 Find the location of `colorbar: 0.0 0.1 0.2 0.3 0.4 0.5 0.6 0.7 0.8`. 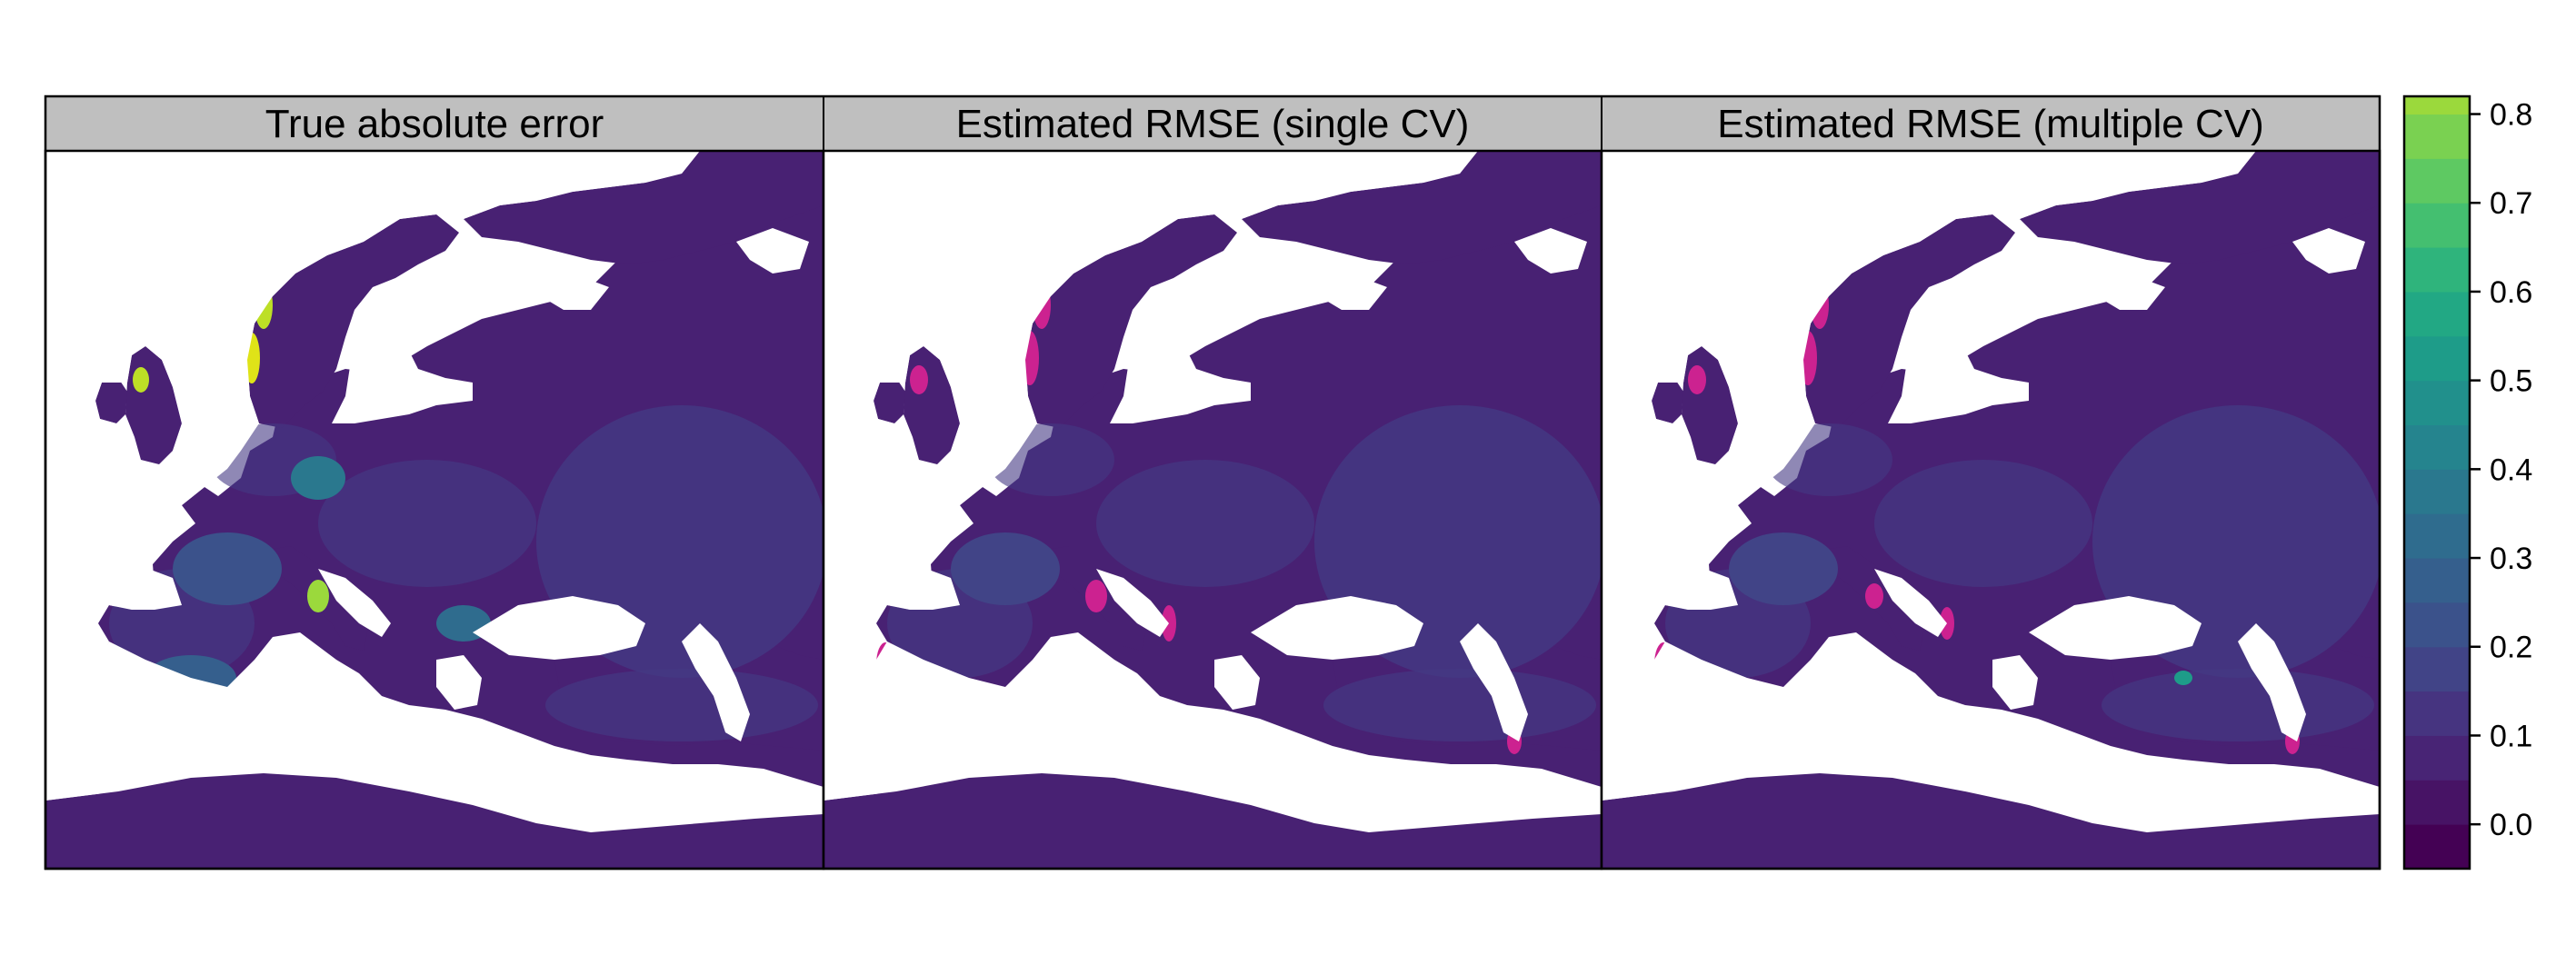

colorbar: 0.0 0.1 0.2 0.3 0.4 0.5 0.6 0.7 0.8 is located at coordinates (2467, 482).